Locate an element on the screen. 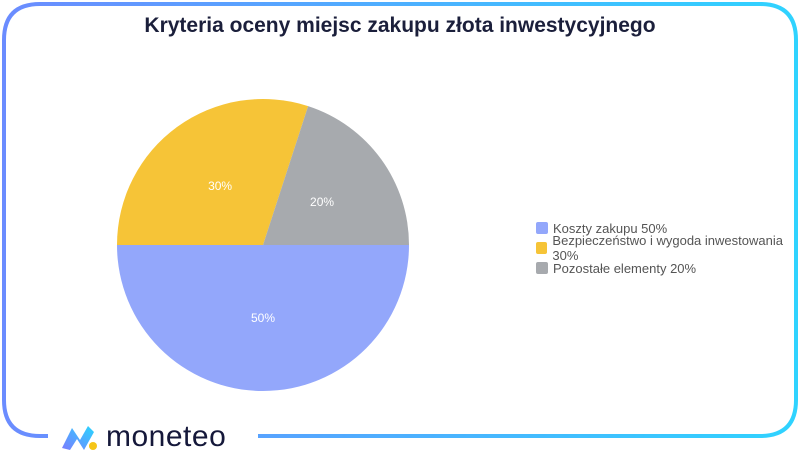 This screenshot has height=454, width=800. legend-item: Pozostałe elementy 20% is located at coordinates (668, 268).